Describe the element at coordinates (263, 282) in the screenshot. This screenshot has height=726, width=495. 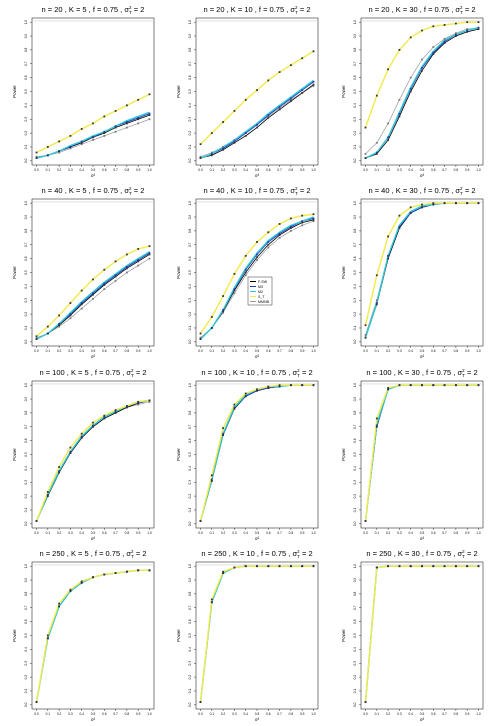
I see `legend-label: F-SW` at that location.